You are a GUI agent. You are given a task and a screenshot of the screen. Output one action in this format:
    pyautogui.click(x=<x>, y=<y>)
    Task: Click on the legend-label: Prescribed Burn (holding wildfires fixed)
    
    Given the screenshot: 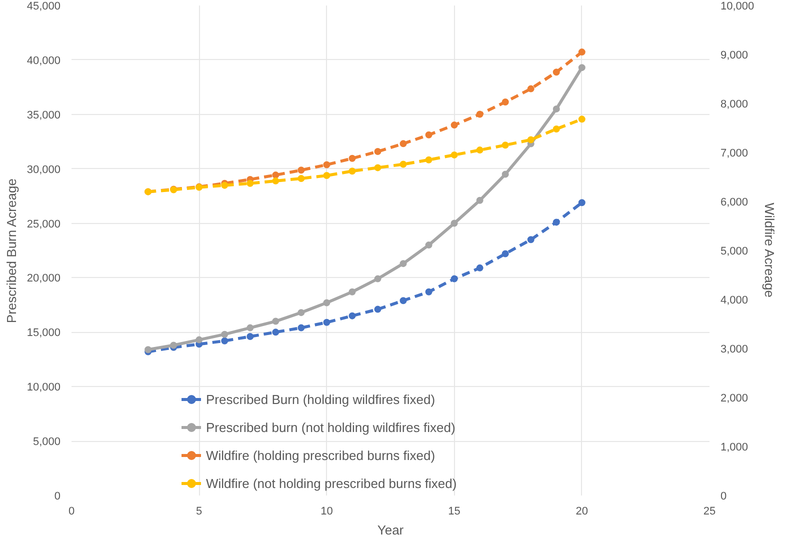 What is the action you would take?
    pyautogui.click(x=321, y=399)
    